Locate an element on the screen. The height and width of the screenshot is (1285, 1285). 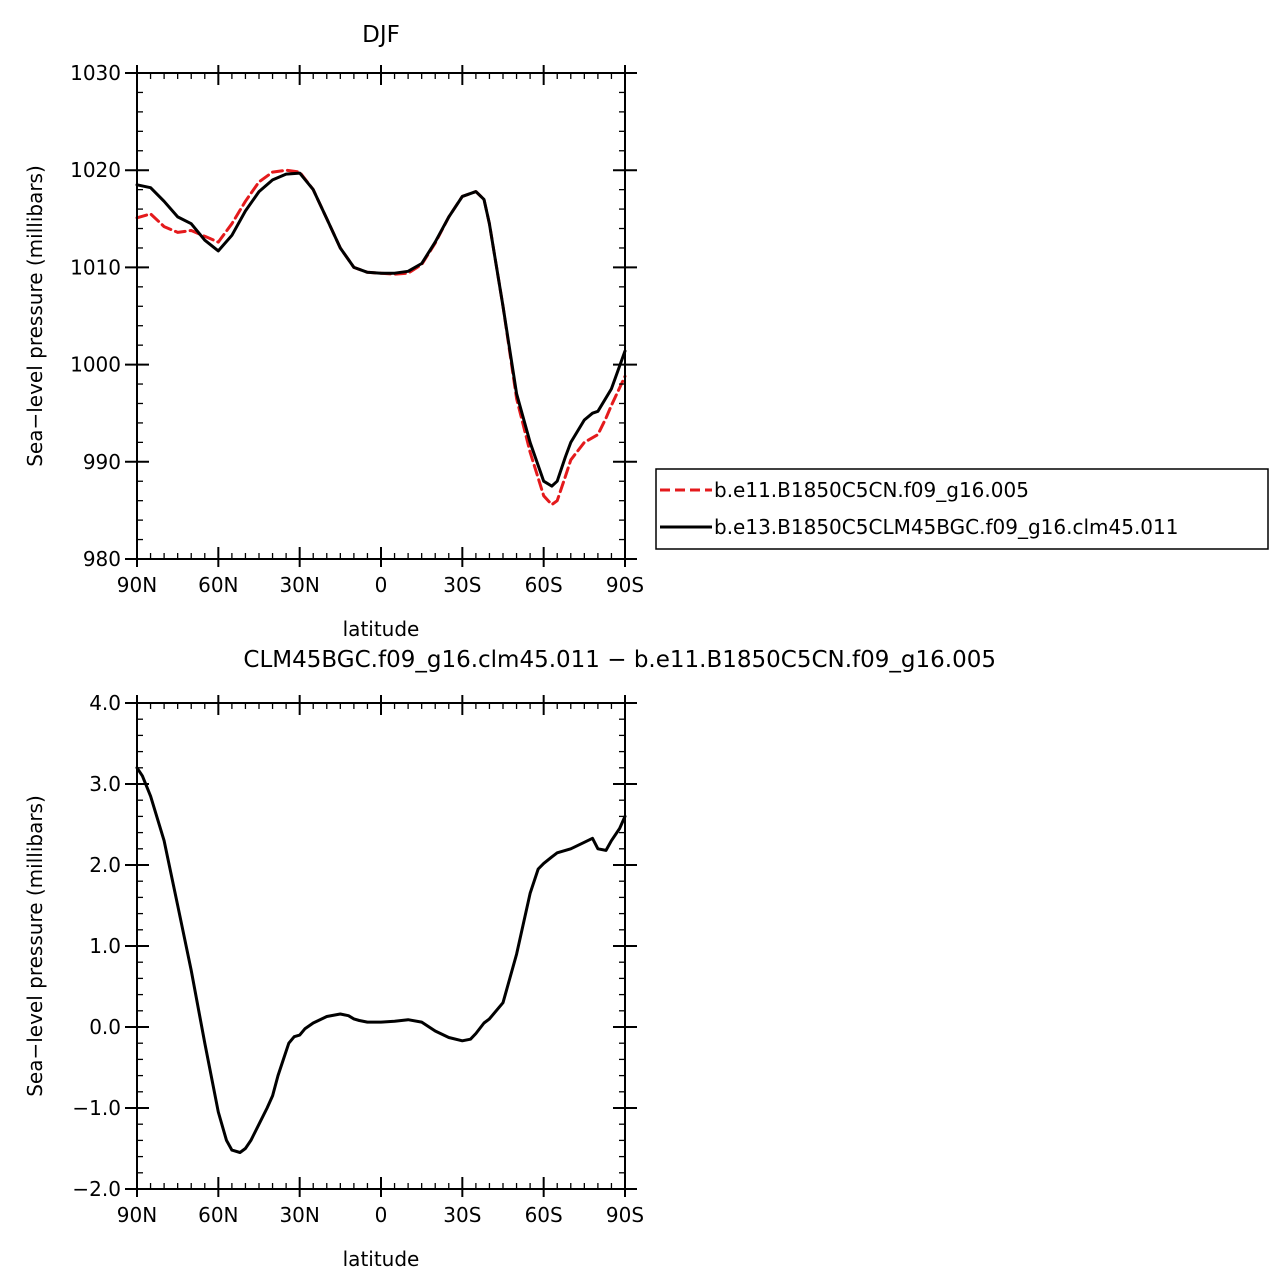
chart-top-series-group is located at coordinates (381, 337).